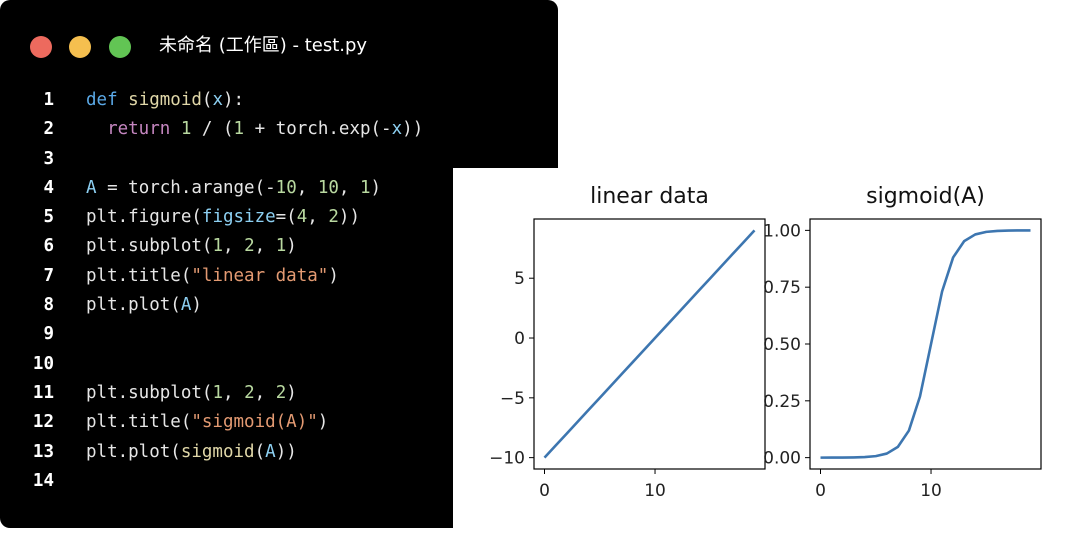  I want to click on code-line: 7 plt.title("linear data"), so click(279, 276).